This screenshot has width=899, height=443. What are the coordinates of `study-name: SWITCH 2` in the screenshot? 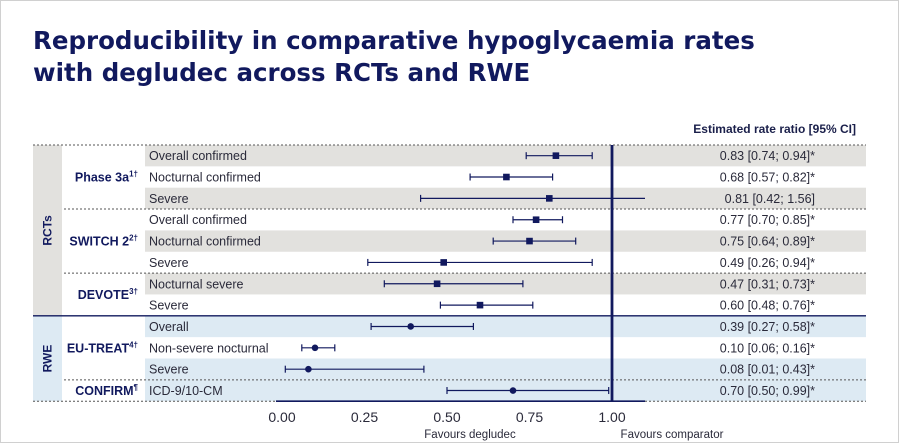 It's located at (99, 242).